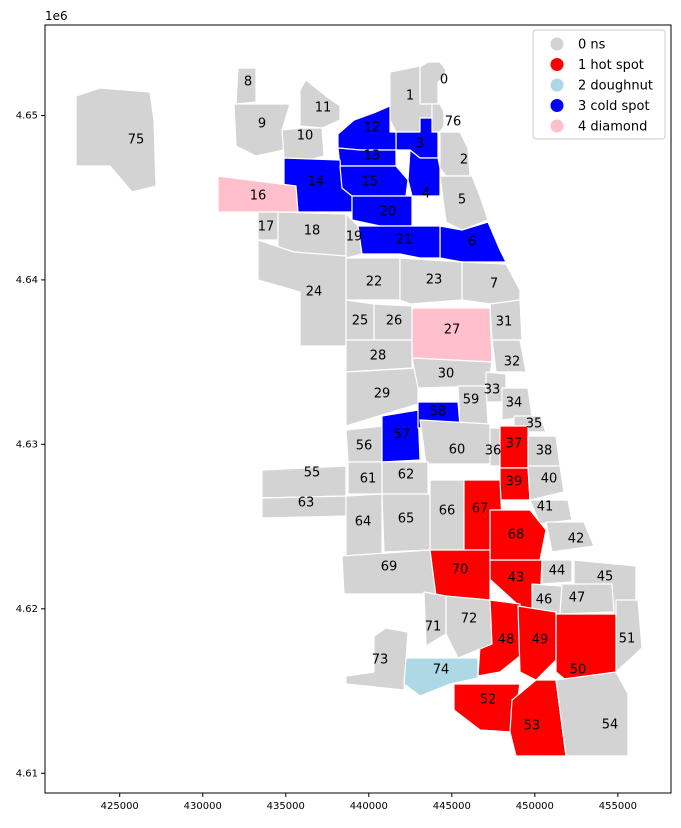 Image resolution: width=681 pixels, height=828 pixels. I want to click on region-label-53: 53, so click(532, 726).